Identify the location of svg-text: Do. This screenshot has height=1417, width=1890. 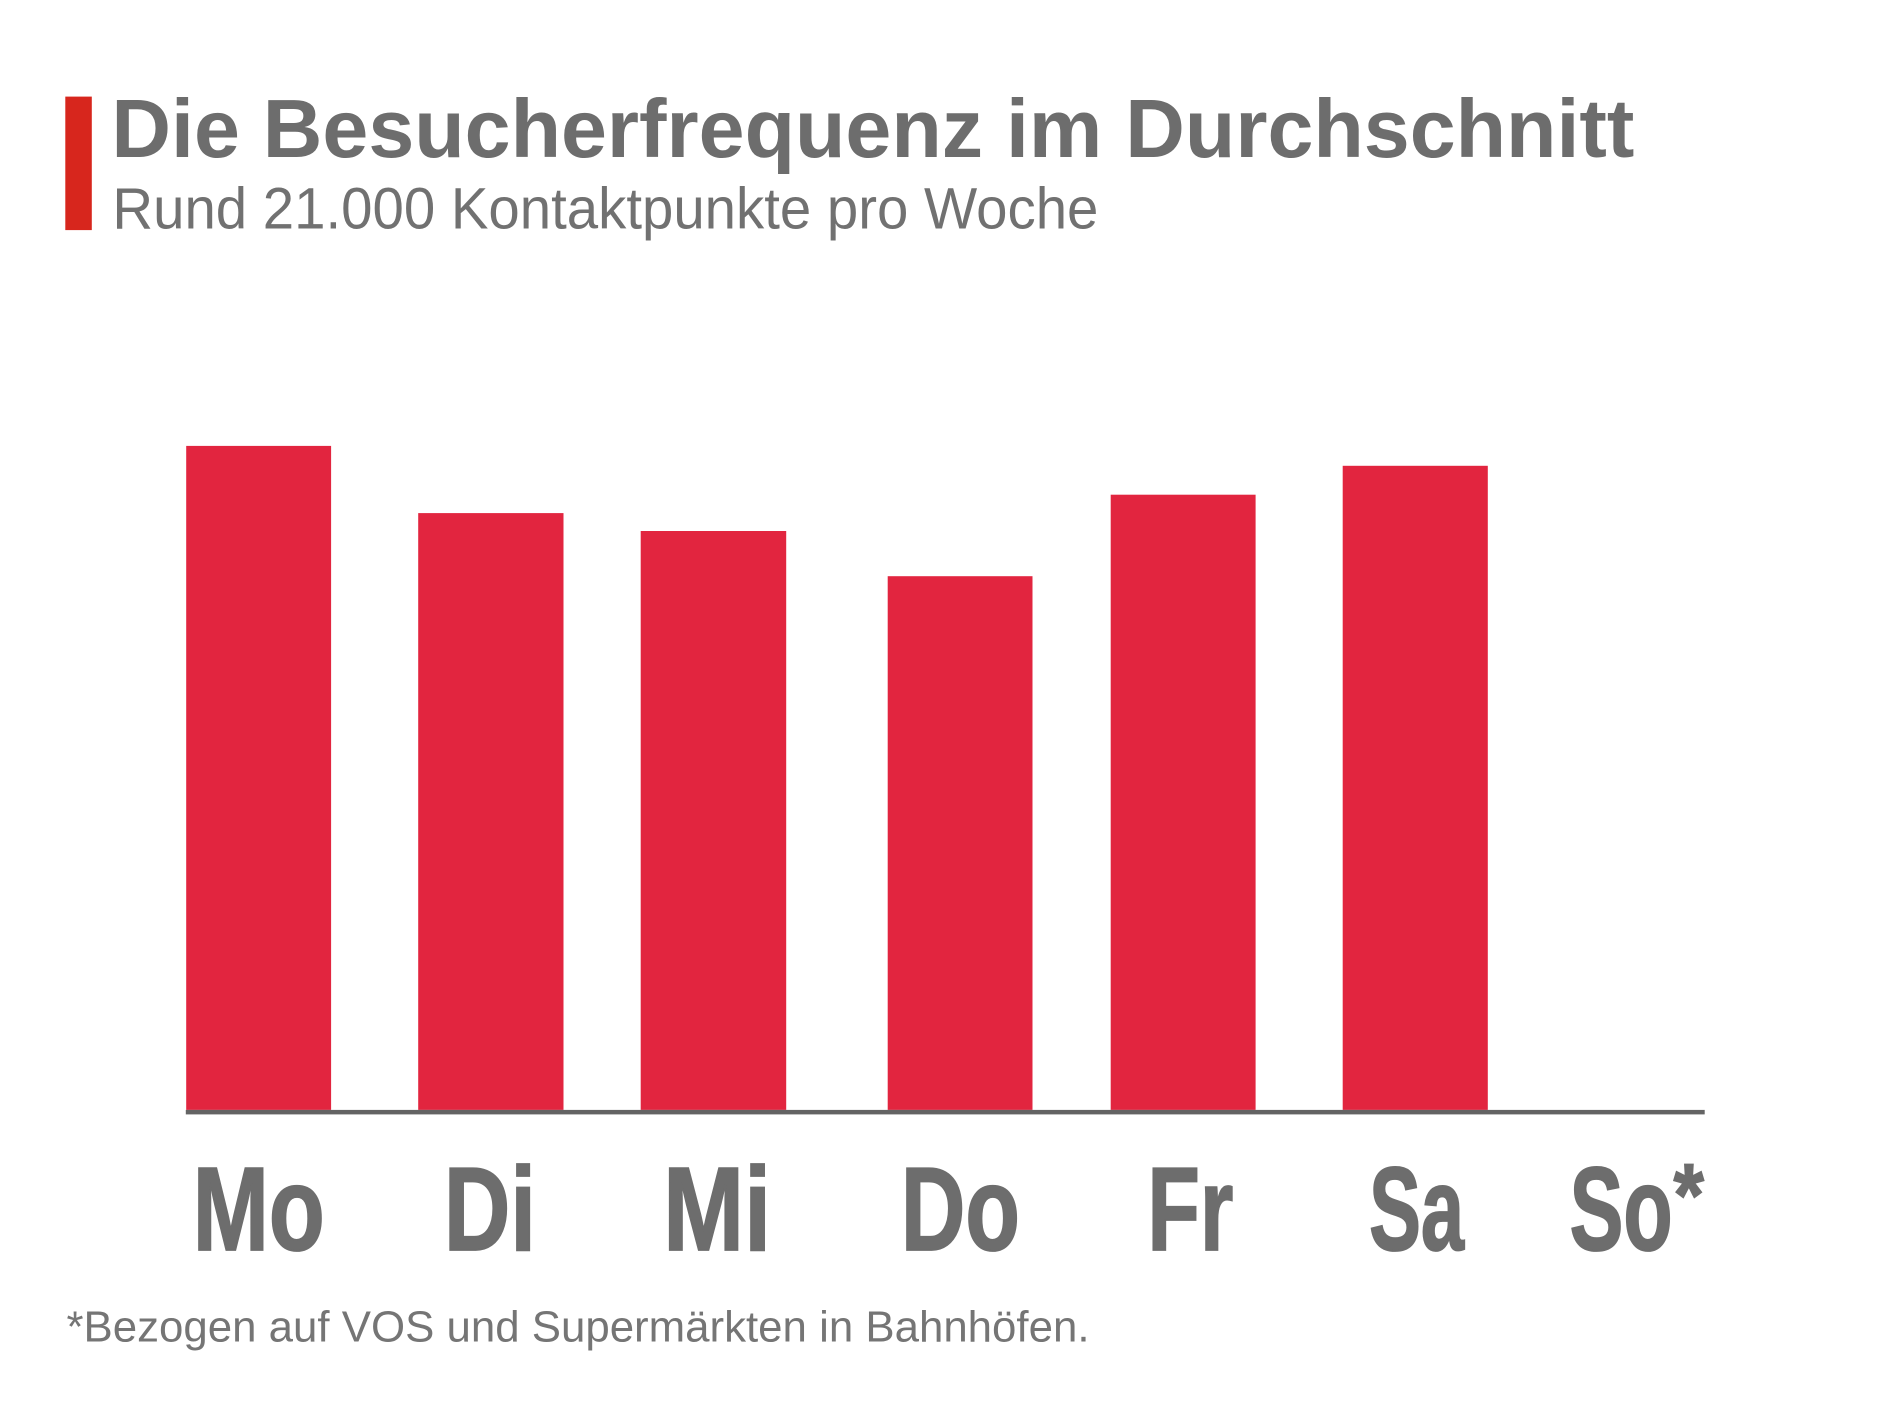
(960, 1209).